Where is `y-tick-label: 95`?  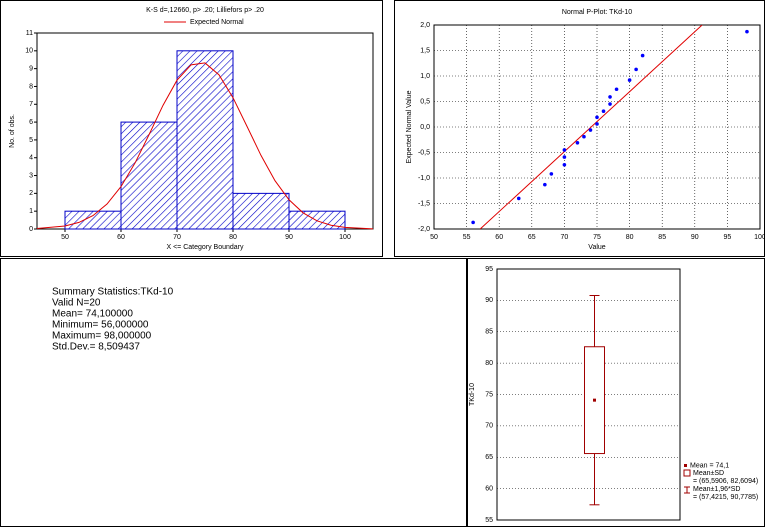 y-tick-label: 95 is located at coordinates (489, 269).